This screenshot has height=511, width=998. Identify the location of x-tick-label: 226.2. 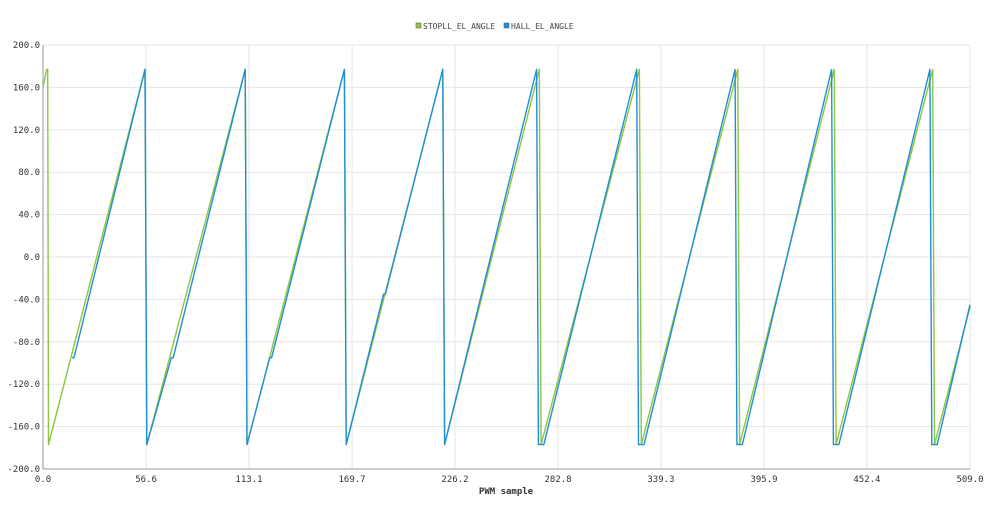
(454, 480).